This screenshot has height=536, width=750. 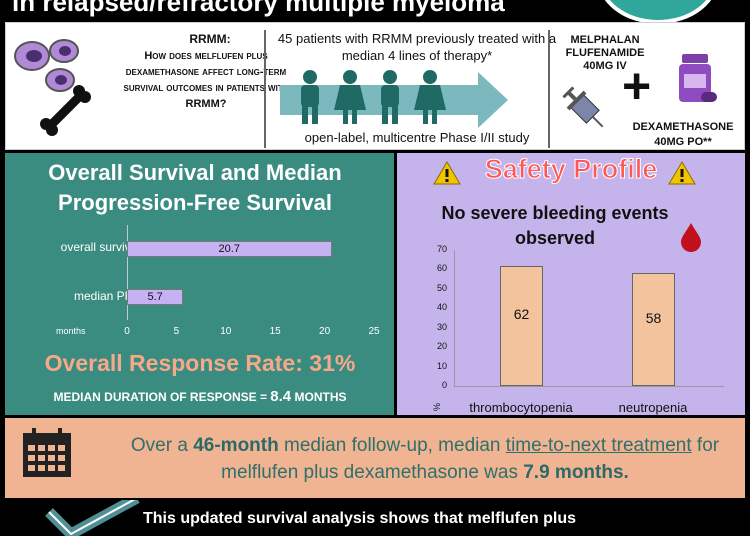 What do you see at coordinates (444, 385) in the screenshot?
I see `safety-y-tick: 0` at bounding box center [444, 385].